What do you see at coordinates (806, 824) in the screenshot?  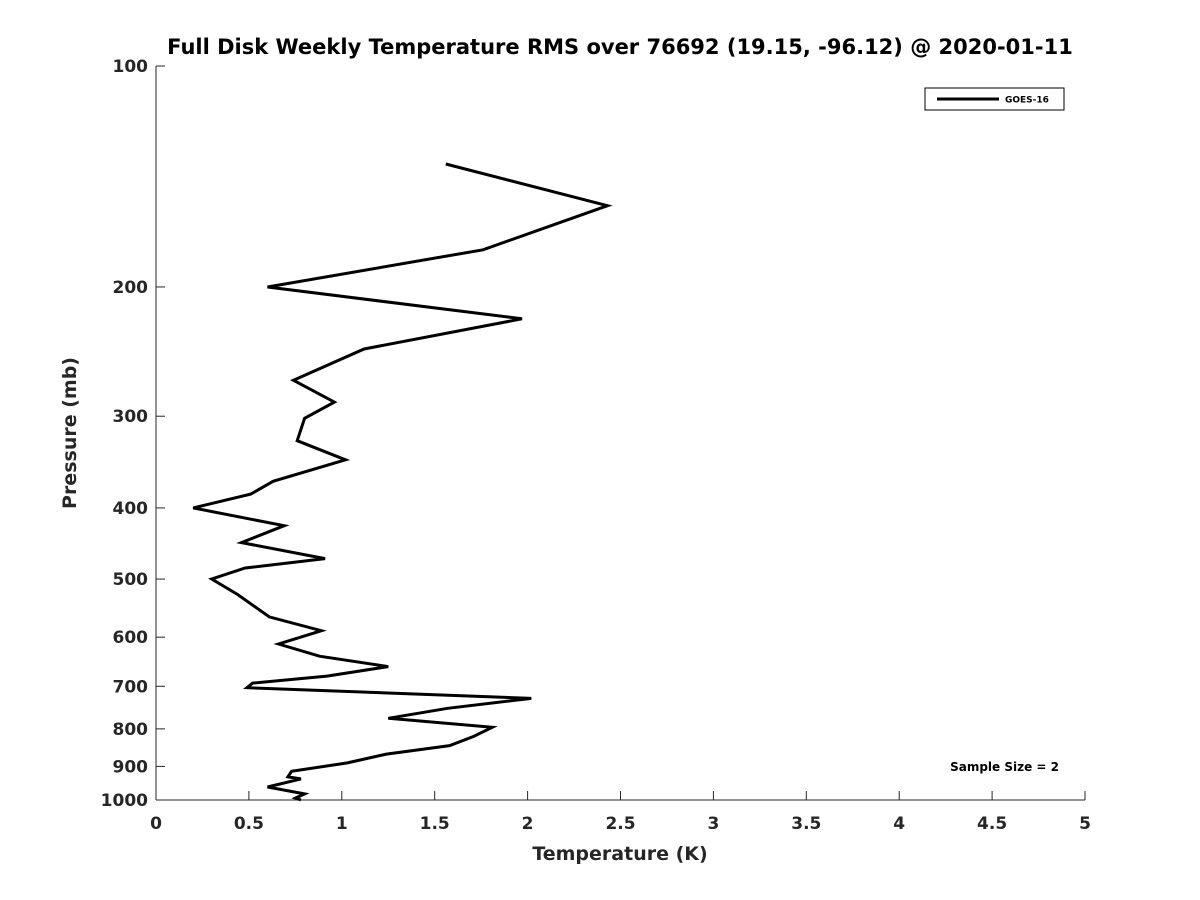 I see `x-tick-label: 3.5` at bounding box center [806, 824].